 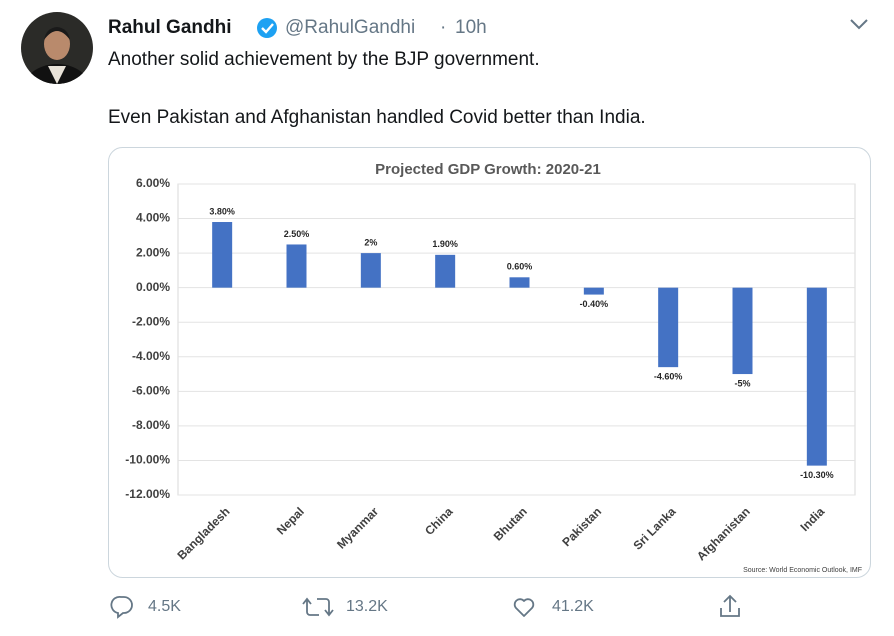 What do you see at coordinates (267, 28) in the screenshot?
I see `verified-badge` at bounding box center [267, 28].